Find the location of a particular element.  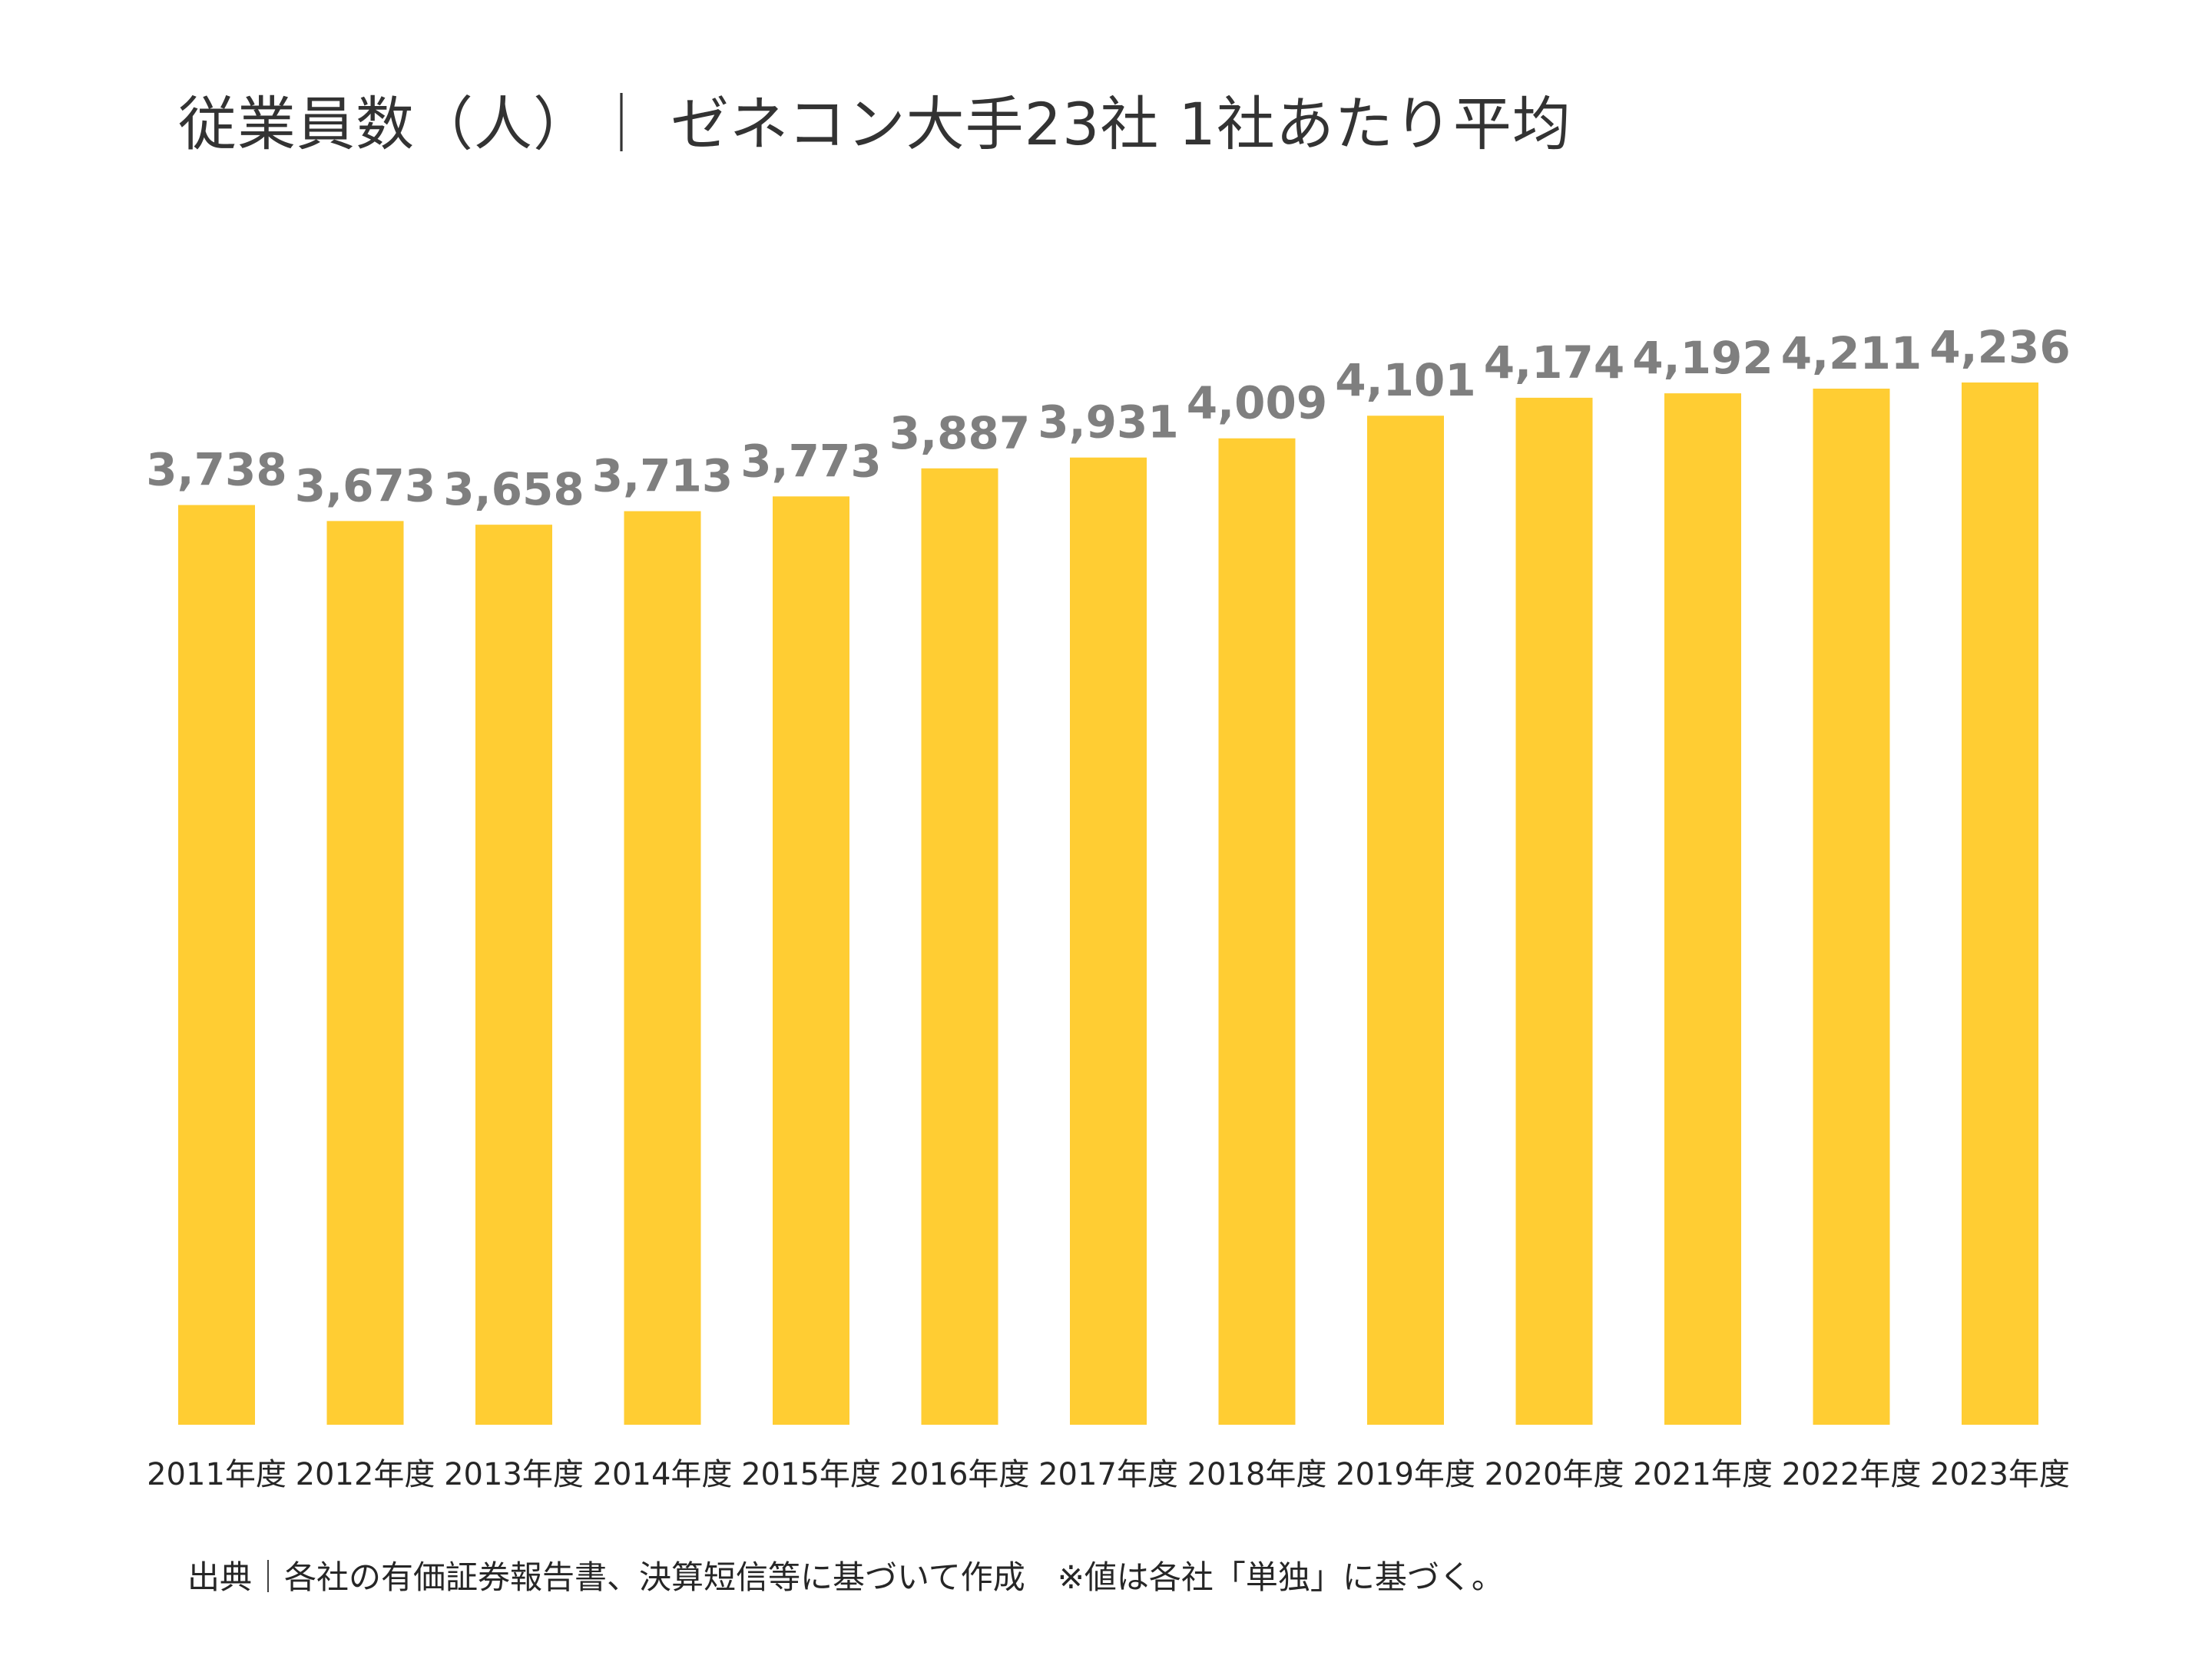

x-tick-label-2020年度: 2020年度 is located at coordinates (1555, 1474).